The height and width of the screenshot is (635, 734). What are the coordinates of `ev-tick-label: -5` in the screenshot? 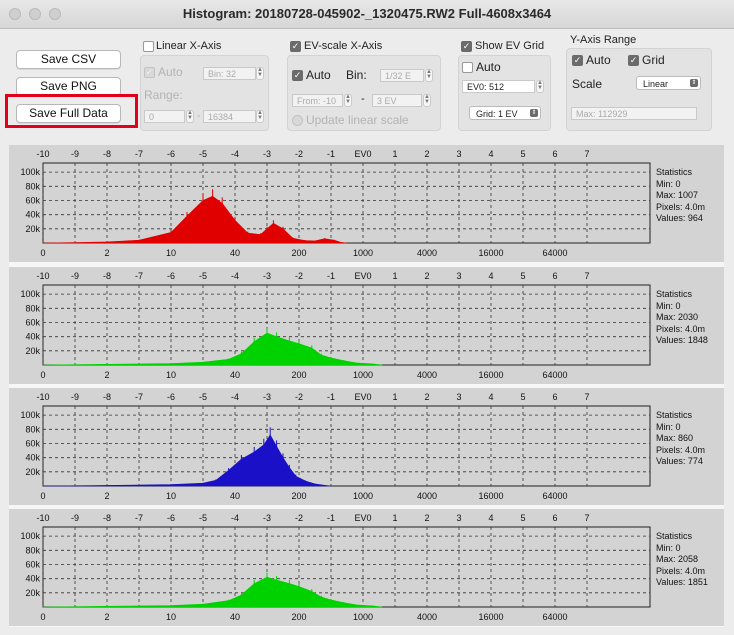 It's located at (203, 276).